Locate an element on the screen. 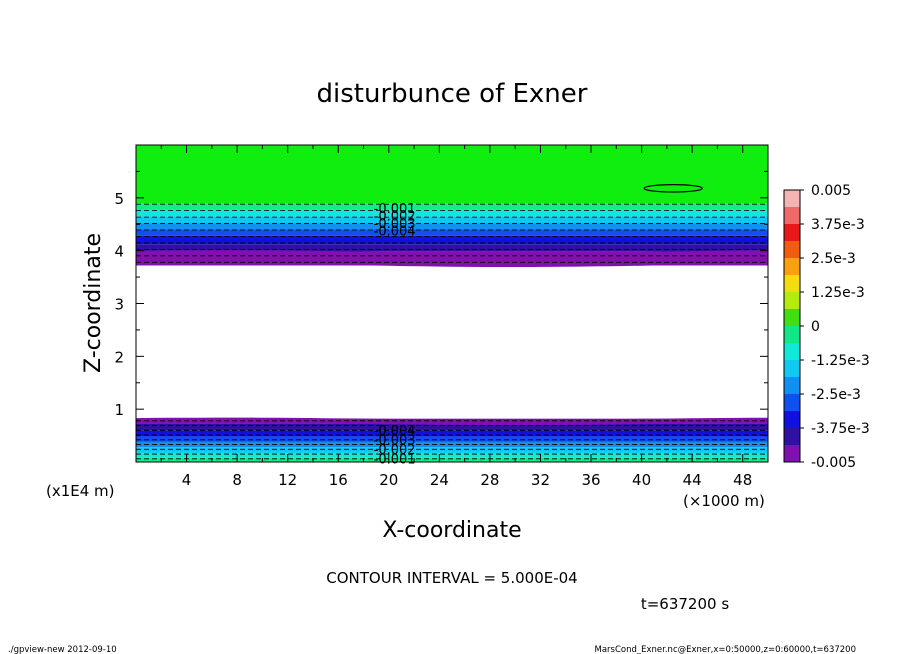  x-tick-label: 8 is located at coordinates (237, 480).